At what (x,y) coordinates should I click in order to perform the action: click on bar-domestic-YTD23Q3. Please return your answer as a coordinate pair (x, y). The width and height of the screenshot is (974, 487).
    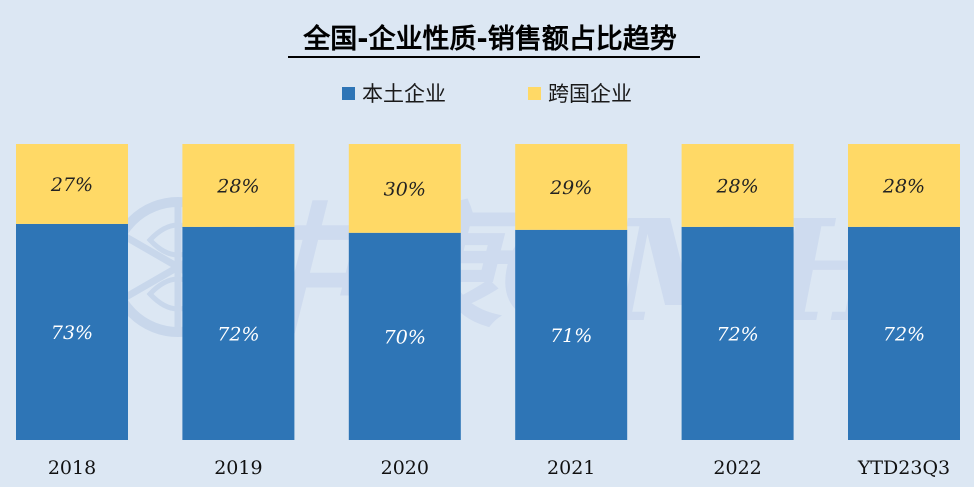
    Looking at the image, I should click on (904, 333).